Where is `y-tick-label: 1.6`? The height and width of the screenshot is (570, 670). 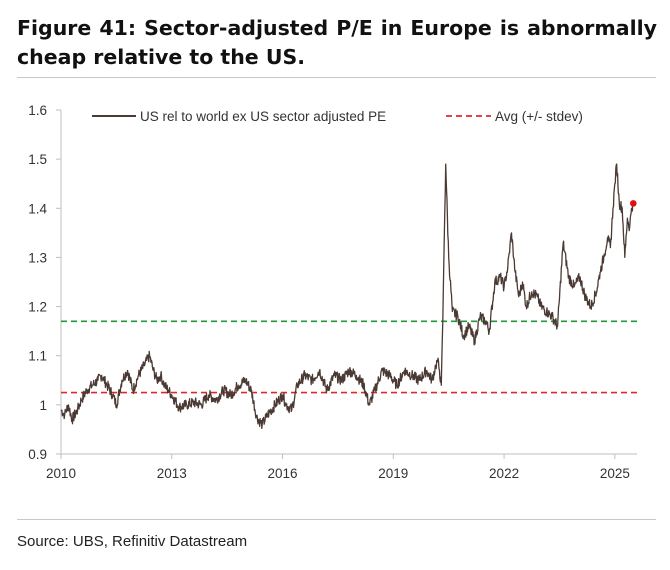 y-tick-label: 1.6 is located at coordinates (37, 110).